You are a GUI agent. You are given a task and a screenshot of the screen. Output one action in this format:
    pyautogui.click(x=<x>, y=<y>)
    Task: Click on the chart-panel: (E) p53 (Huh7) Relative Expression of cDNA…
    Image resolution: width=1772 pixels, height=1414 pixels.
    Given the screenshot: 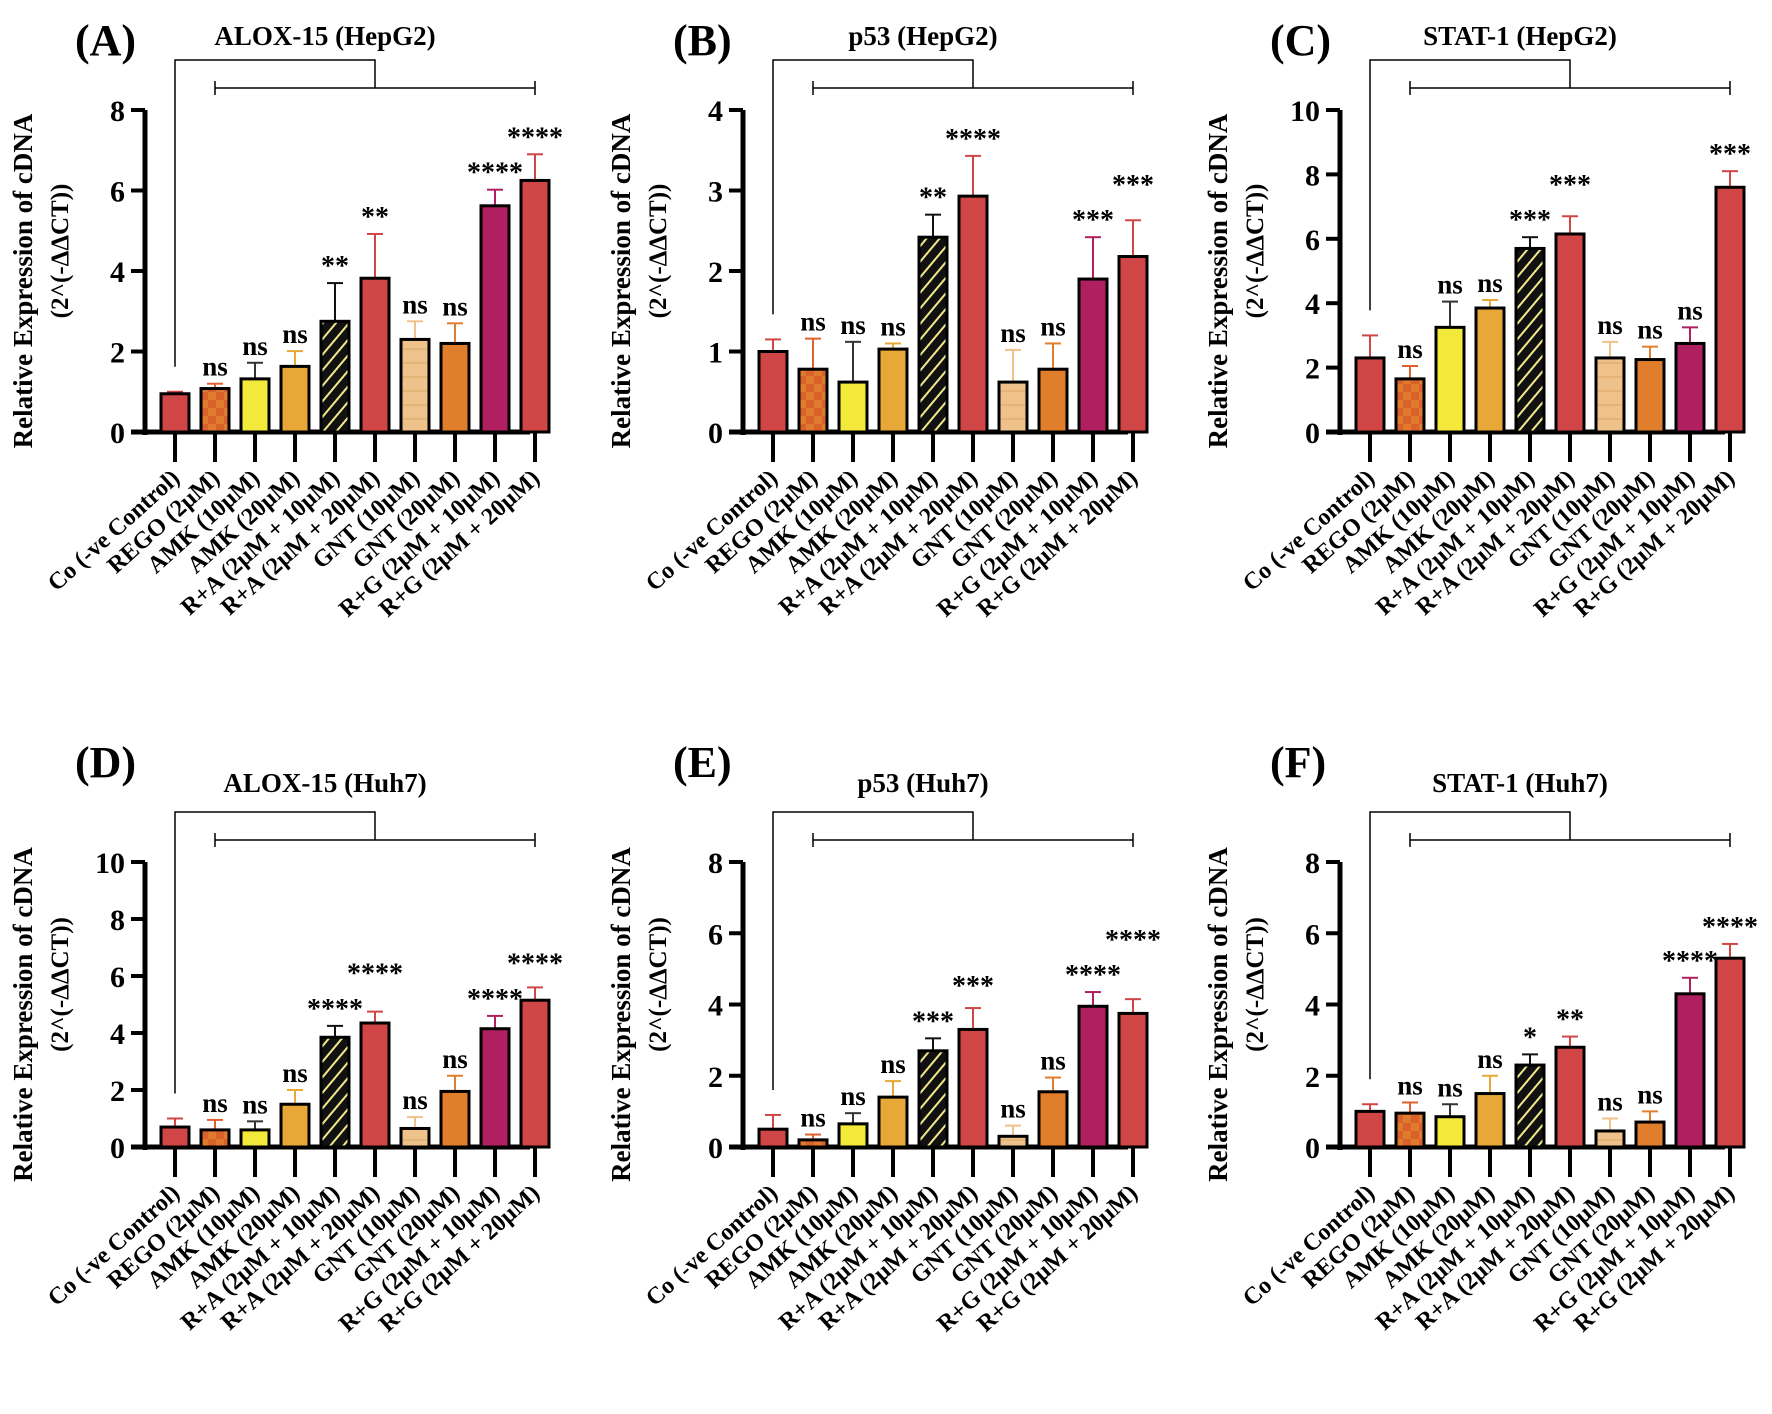 What is the action you would take?
    pyautogui.click(x=883, y=1037)
    